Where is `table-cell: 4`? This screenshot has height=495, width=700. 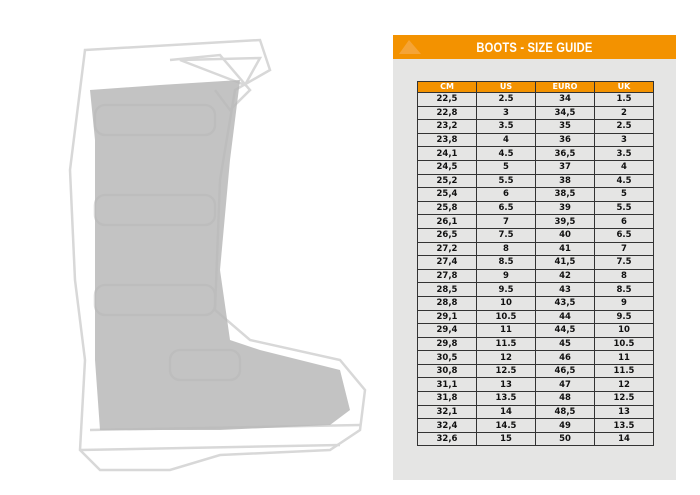
table-cell: 4 is located at coordinates (624, 167).